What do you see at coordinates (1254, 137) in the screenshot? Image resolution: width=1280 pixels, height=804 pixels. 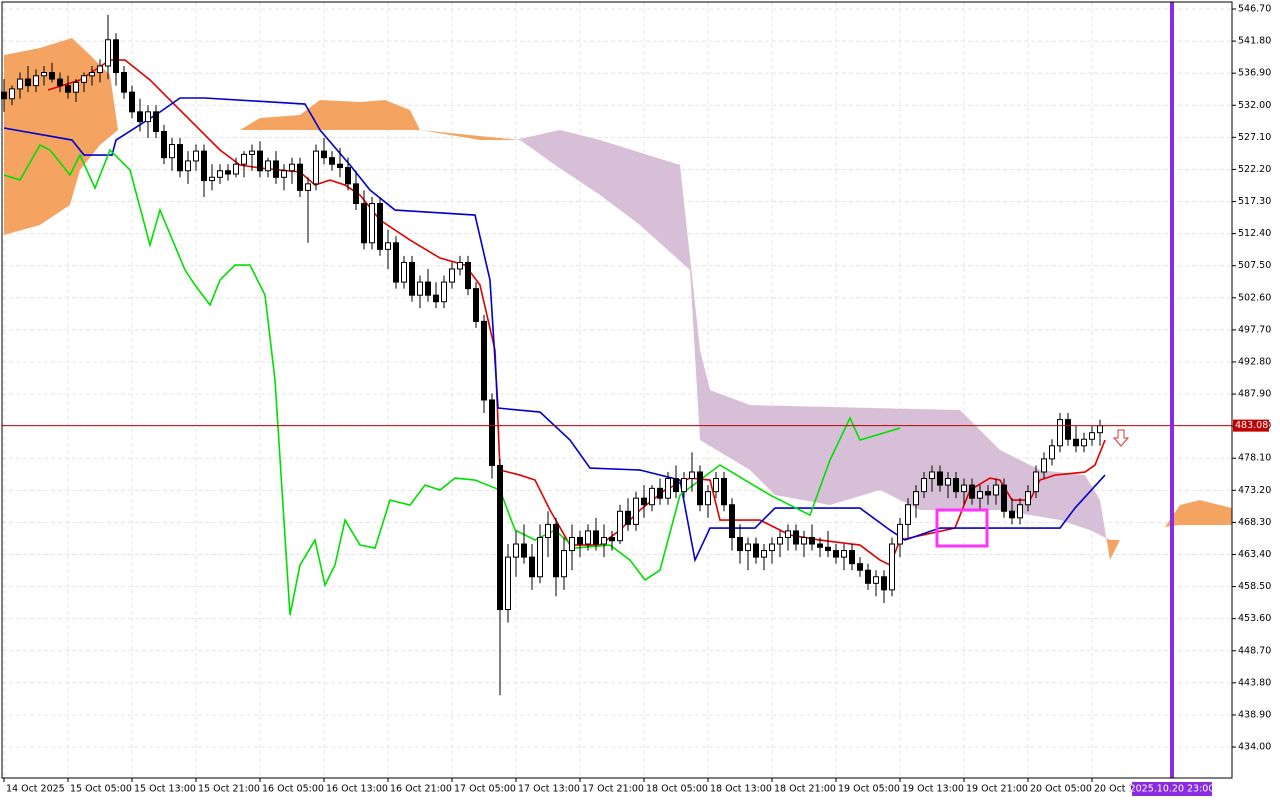 I see `y-tick-label: 527.10` at bounding box center [1254, 137].